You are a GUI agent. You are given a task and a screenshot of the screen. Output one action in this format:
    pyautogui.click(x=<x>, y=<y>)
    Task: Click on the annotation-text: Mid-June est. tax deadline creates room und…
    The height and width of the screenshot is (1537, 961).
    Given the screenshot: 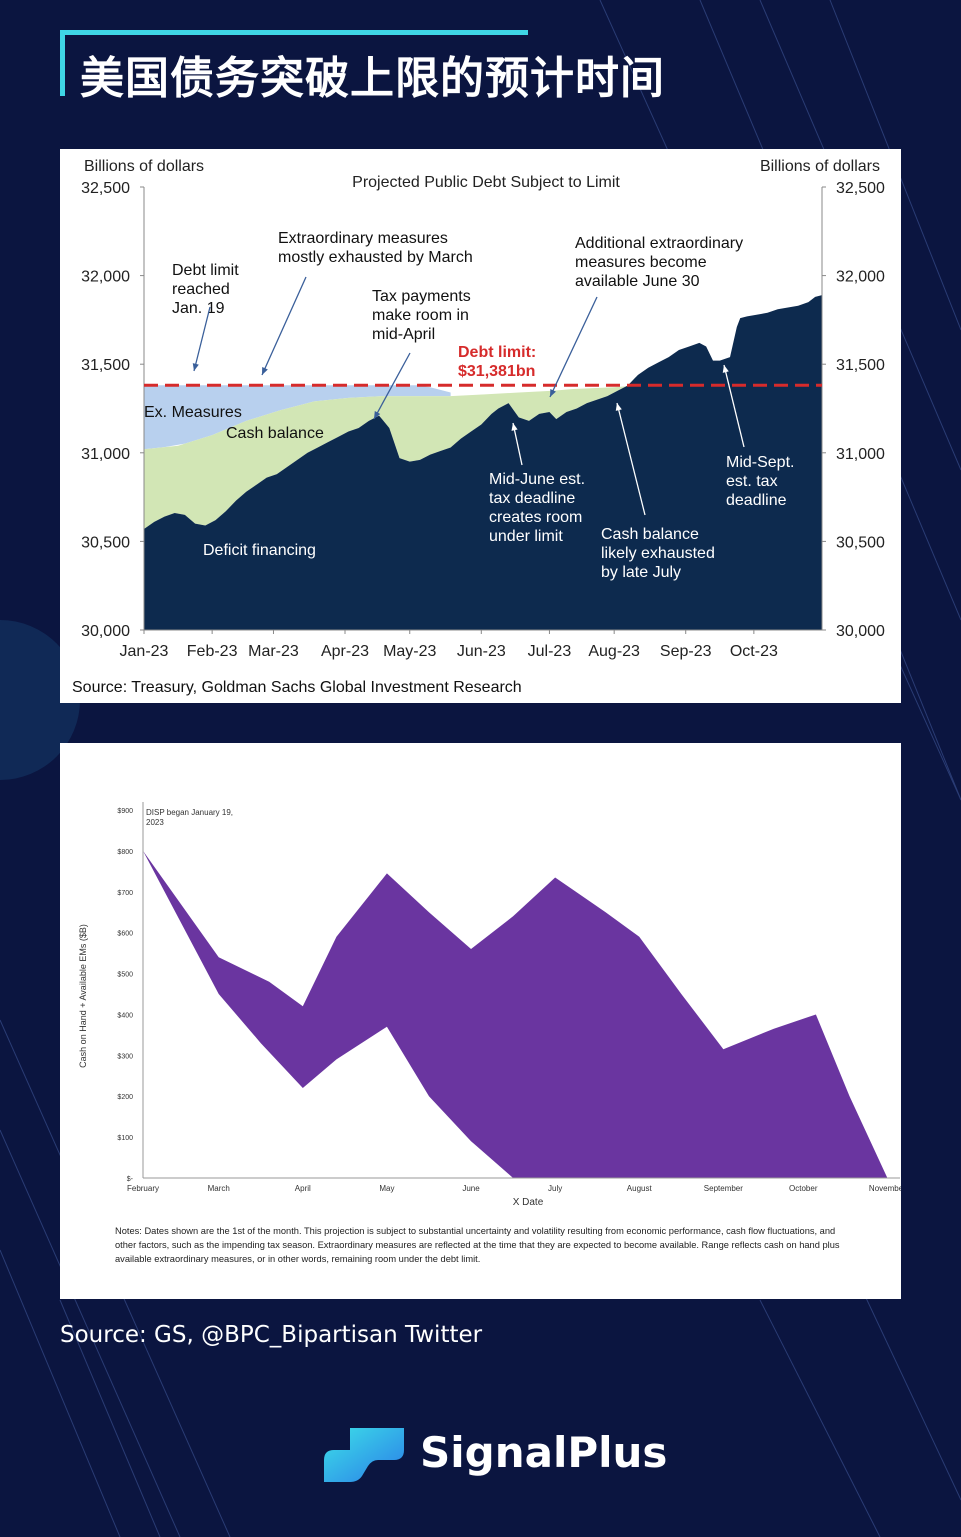 What is the action you would take?
    pyautogui.click(x=537, y=508)
    